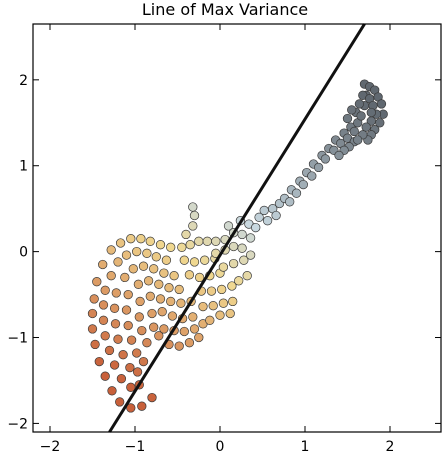 This screenshot has height=457, width=443. Describe the element at coordinates (23, 167) in the screenshot. I see `y-tick-label-3: 1` at that location.